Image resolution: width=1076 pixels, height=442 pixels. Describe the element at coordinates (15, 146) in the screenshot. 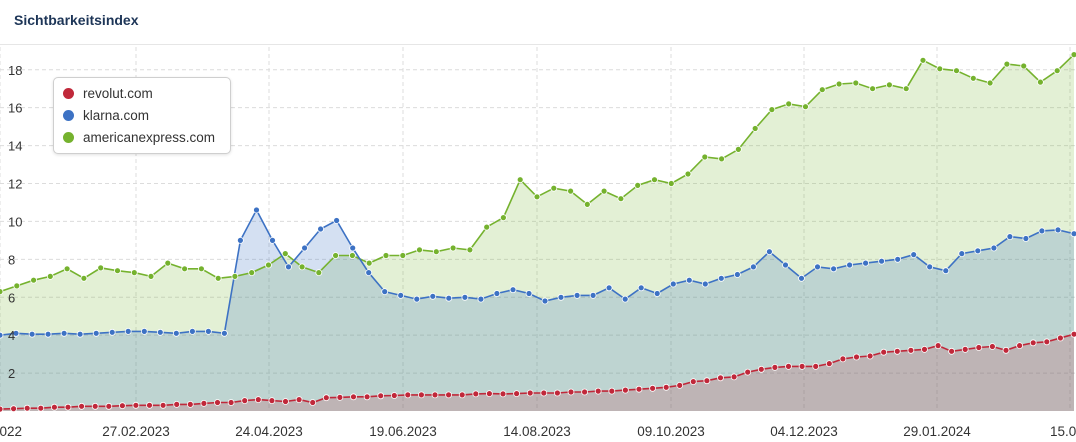

I see `y-tick-label: 14` at that location.